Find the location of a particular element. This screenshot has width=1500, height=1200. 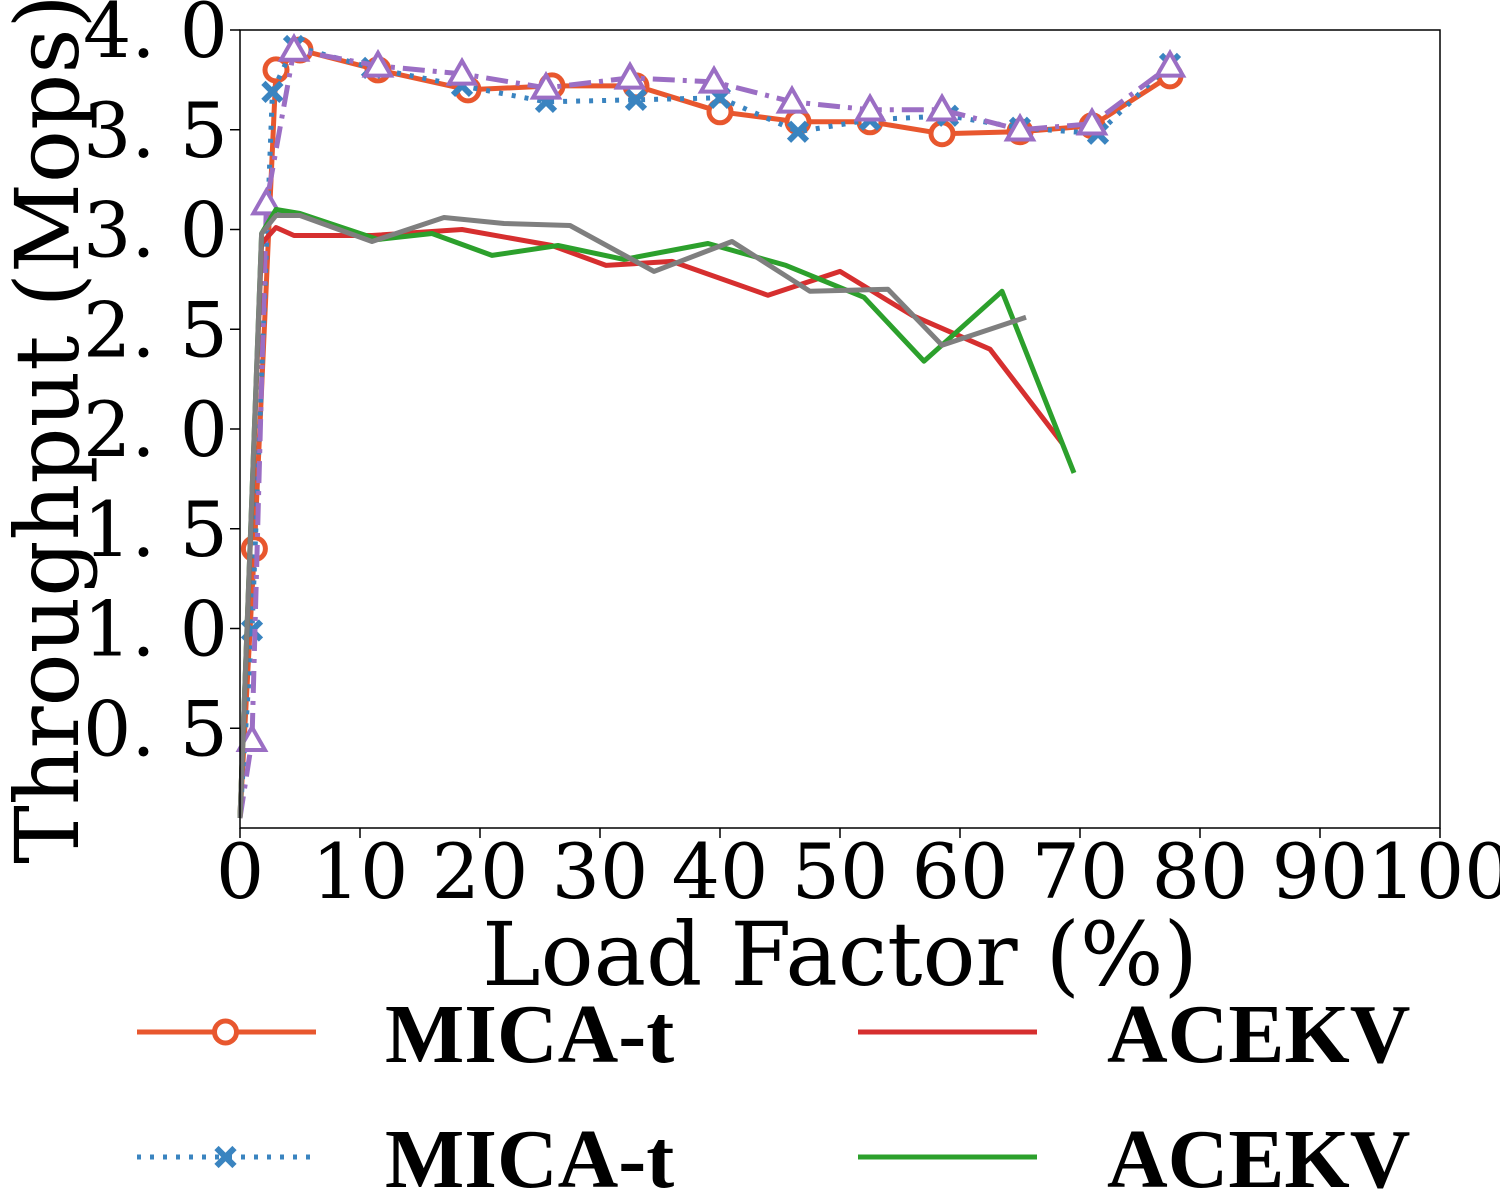

x-tick-label: 50 is located at coordinates (840, 871).